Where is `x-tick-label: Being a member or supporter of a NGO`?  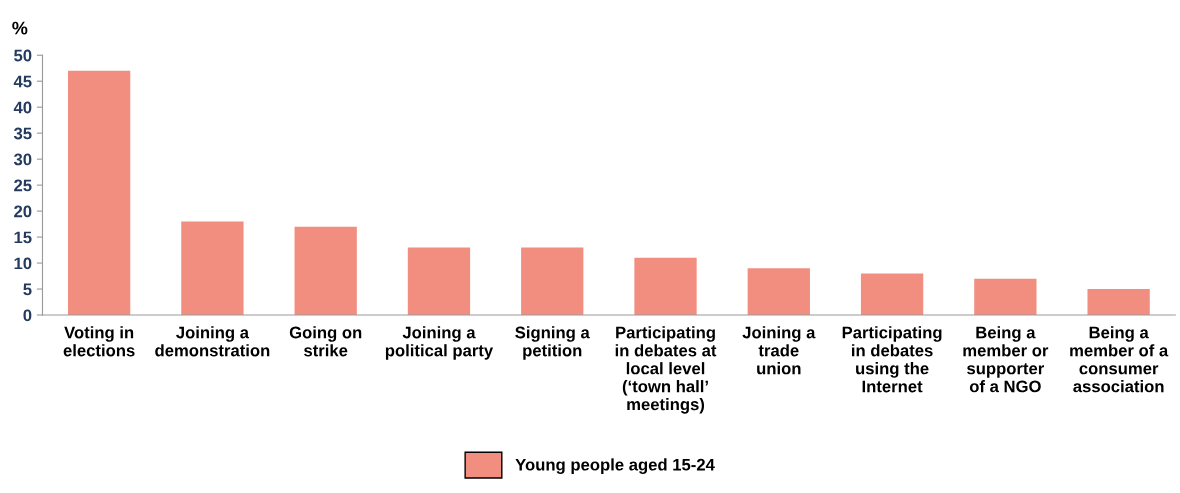
x-tick-label: Being a member or supporter of a NGO is located at coordinates (1006, 359).